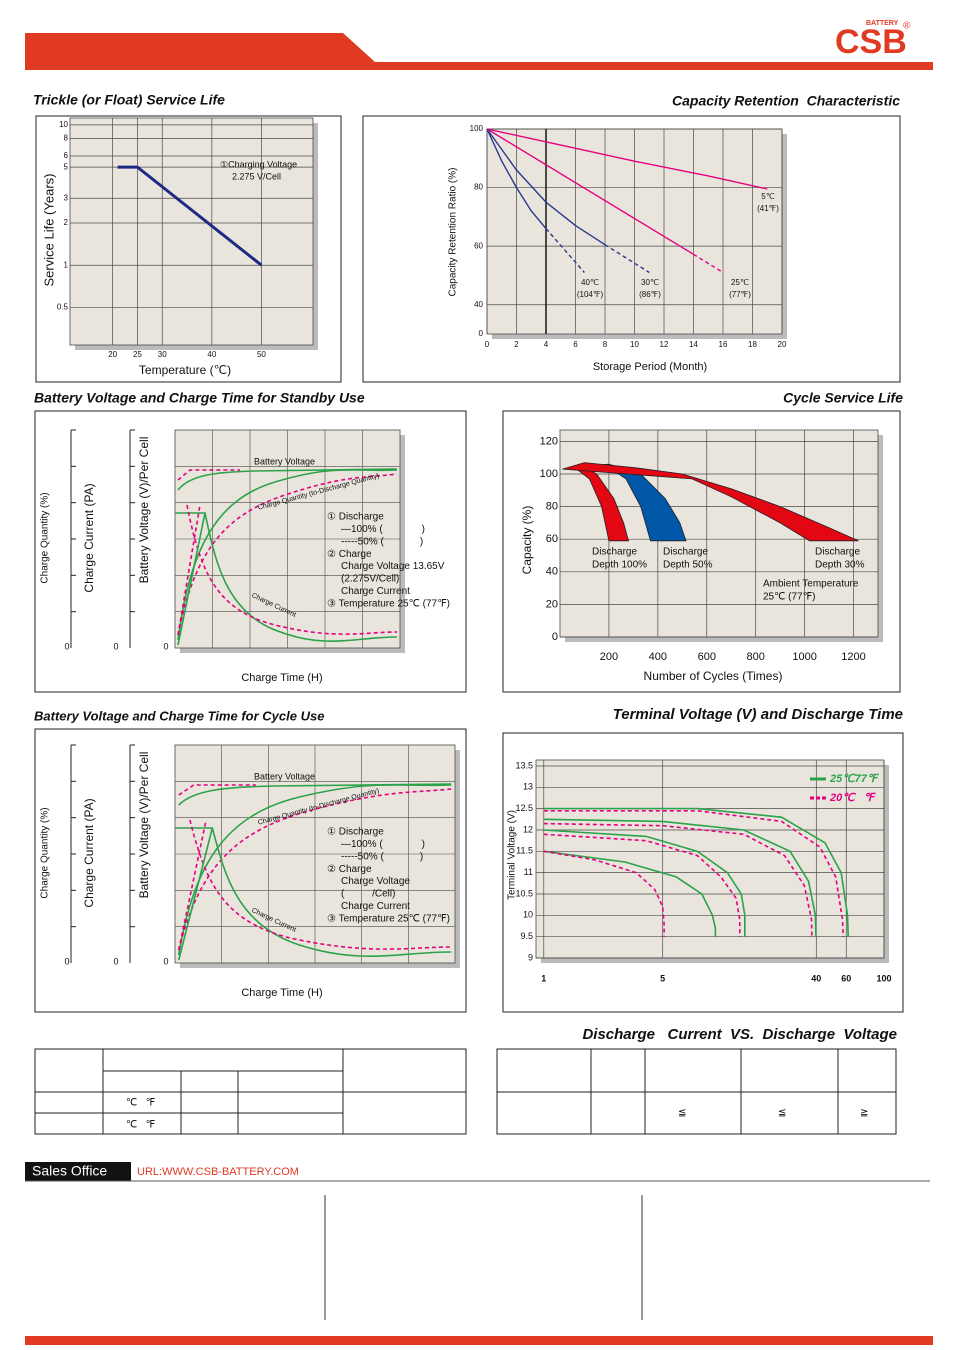  Describe the element at coordinates (907, 26) in the screenshot. I see `registered: ®` at that location.